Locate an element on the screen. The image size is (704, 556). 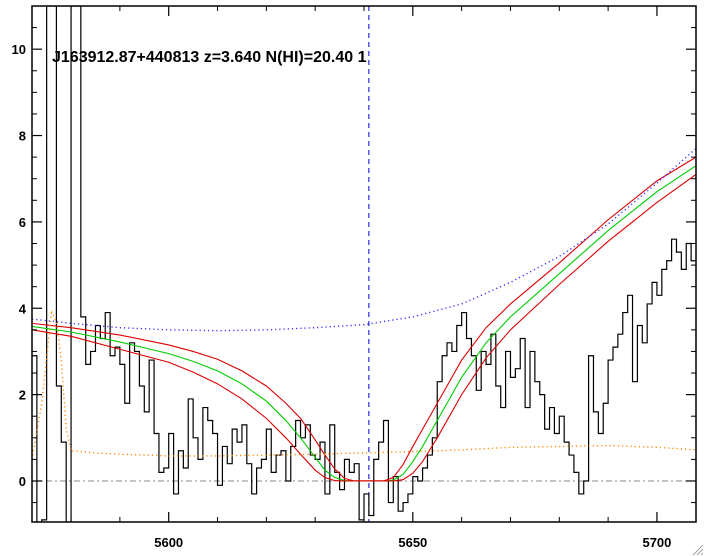
x-tick-label: 5650 is located at coordinates (412, 542).